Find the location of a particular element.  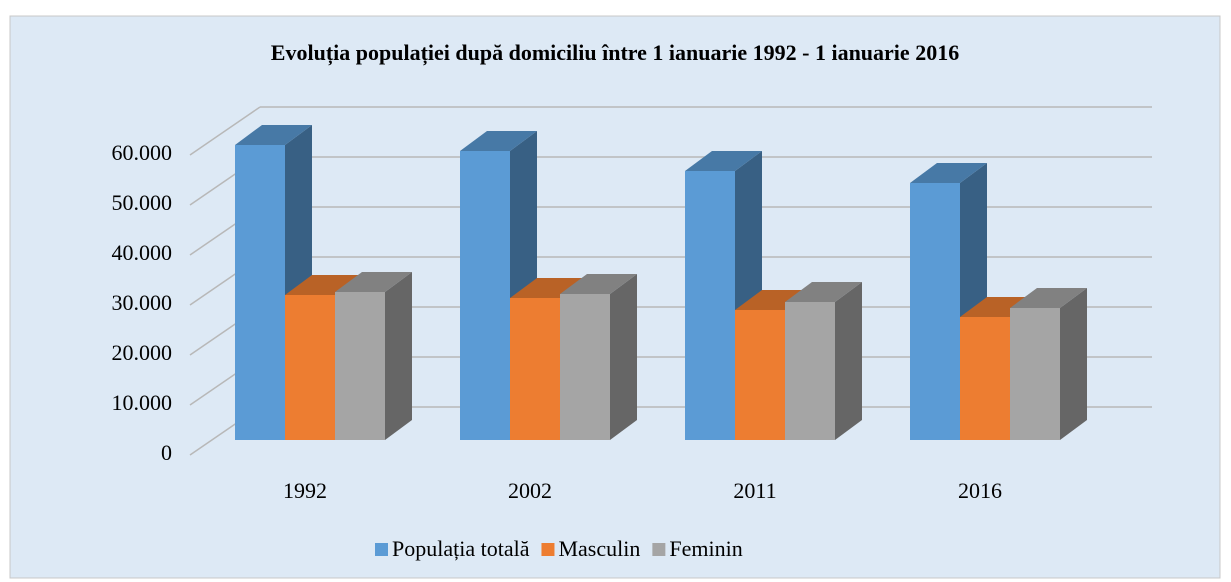

legend-label: Feminin is located at coordinates (705, 548).